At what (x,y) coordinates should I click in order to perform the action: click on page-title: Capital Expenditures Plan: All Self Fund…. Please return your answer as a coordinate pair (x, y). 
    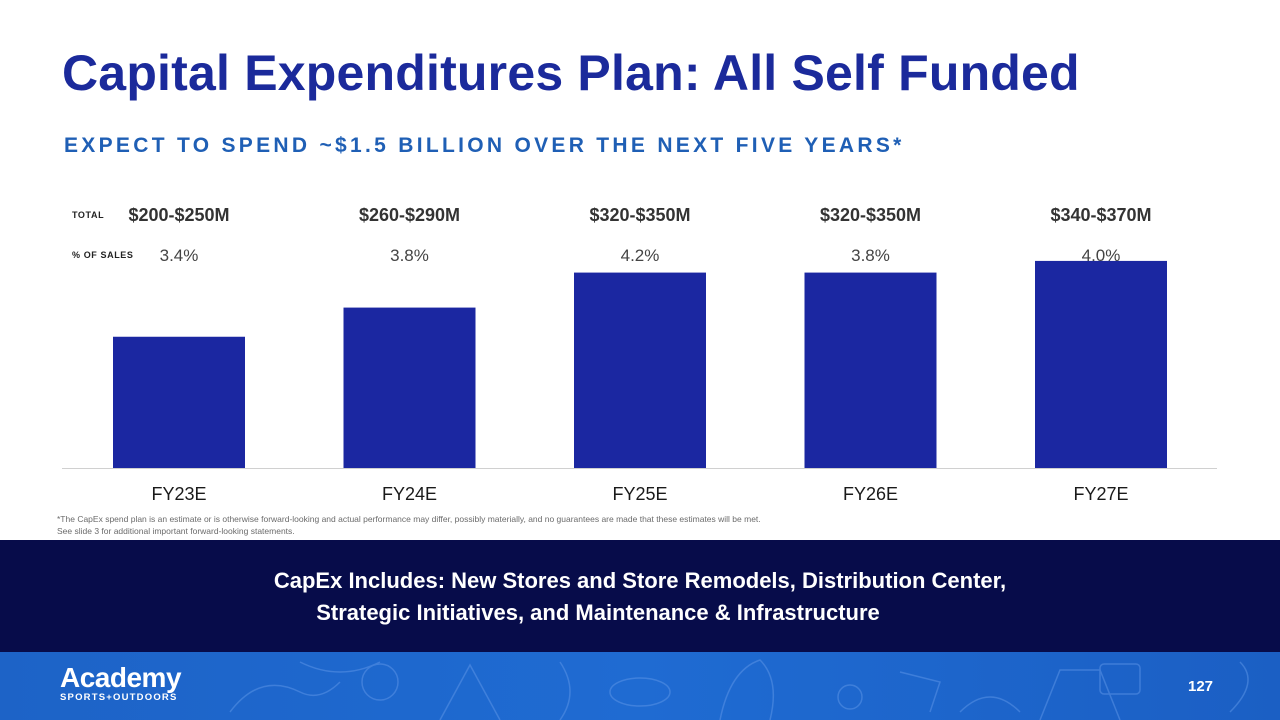
    Looking at the image, I should click on (571, 73).